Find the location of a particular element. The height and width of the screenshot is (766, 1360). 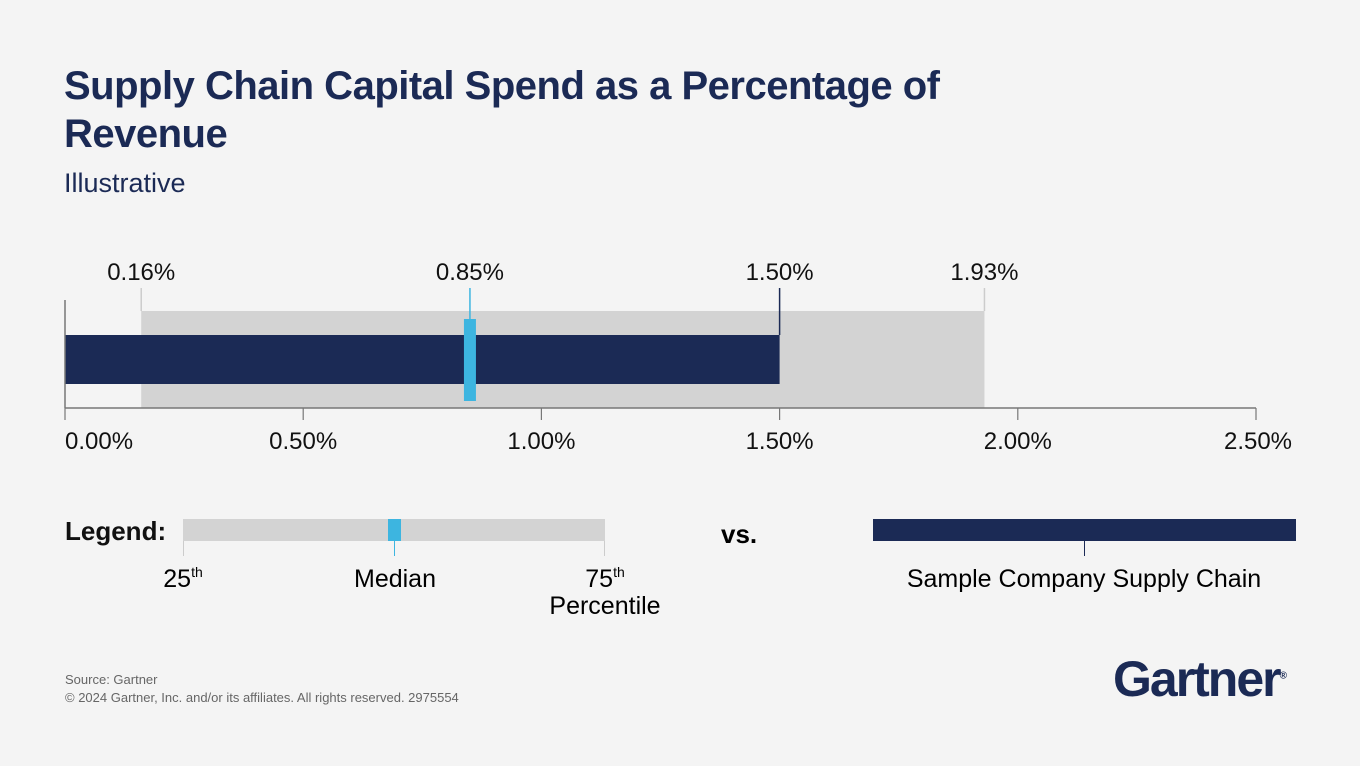

gartner-logo: Gartner® is located at coordinates (1200, 679).